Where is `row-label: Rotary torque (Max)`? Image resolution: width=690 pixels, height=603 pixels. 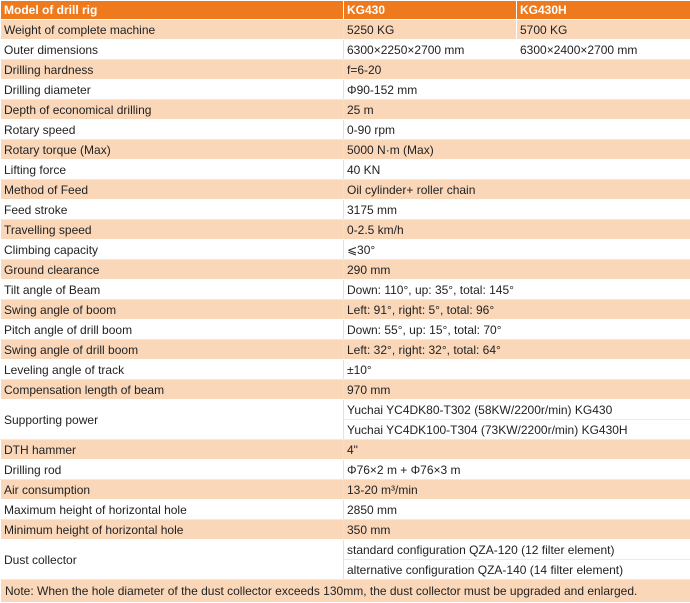 row-label: Rotary torque (Max) is located at coordinates (172, 150).